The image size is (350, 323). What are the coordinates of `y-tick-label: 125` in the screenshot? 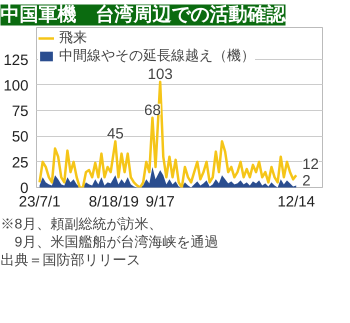 It's located at (16, 60).